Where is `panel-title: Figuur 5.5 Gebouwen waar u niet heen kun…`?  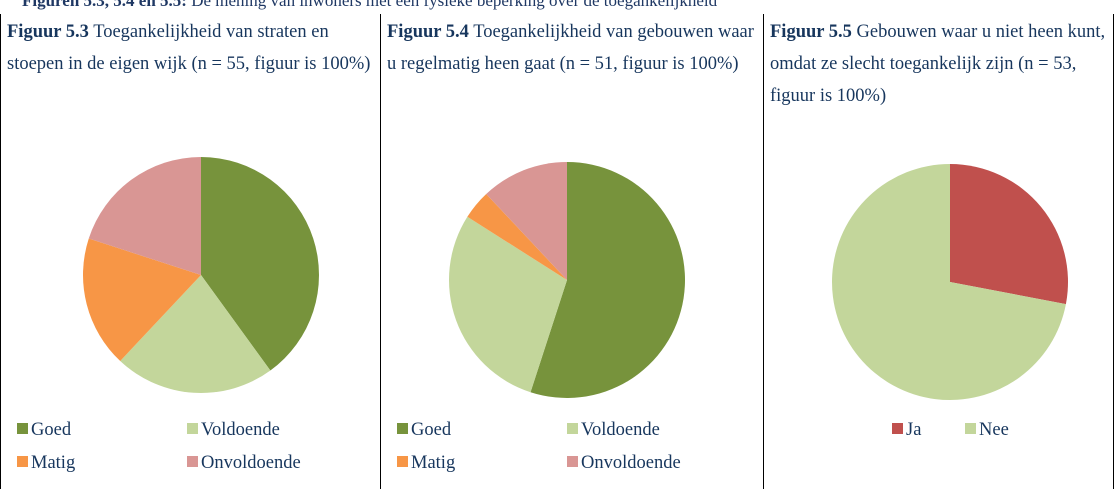
panel-title: Figuur 5.5 Gebouwen waar u niet heen kun… is located at coordinates (938, 64).